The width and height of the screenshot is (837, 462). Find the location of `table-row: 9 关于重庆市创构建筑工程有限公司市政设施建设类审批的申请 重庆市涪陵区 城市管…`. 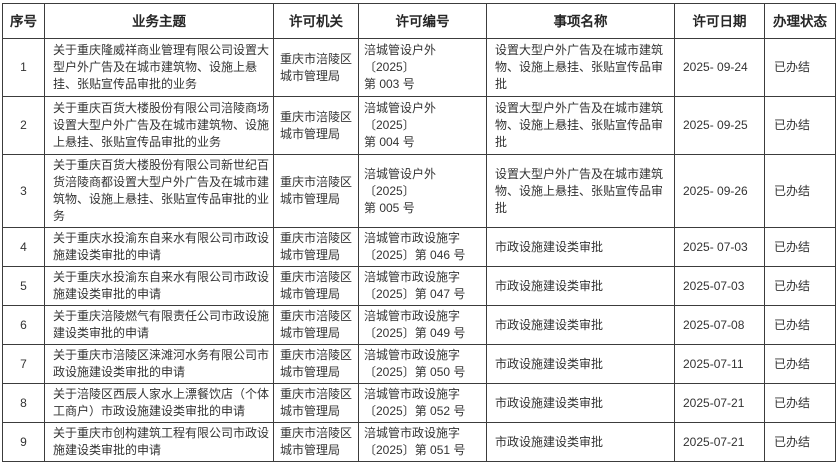

table-row: 9 关于重庆市创构建筑工程有限公司市政设施建设类审批的申请 重庆市涪陵区 城市管… is located at coordinates (419, 442).